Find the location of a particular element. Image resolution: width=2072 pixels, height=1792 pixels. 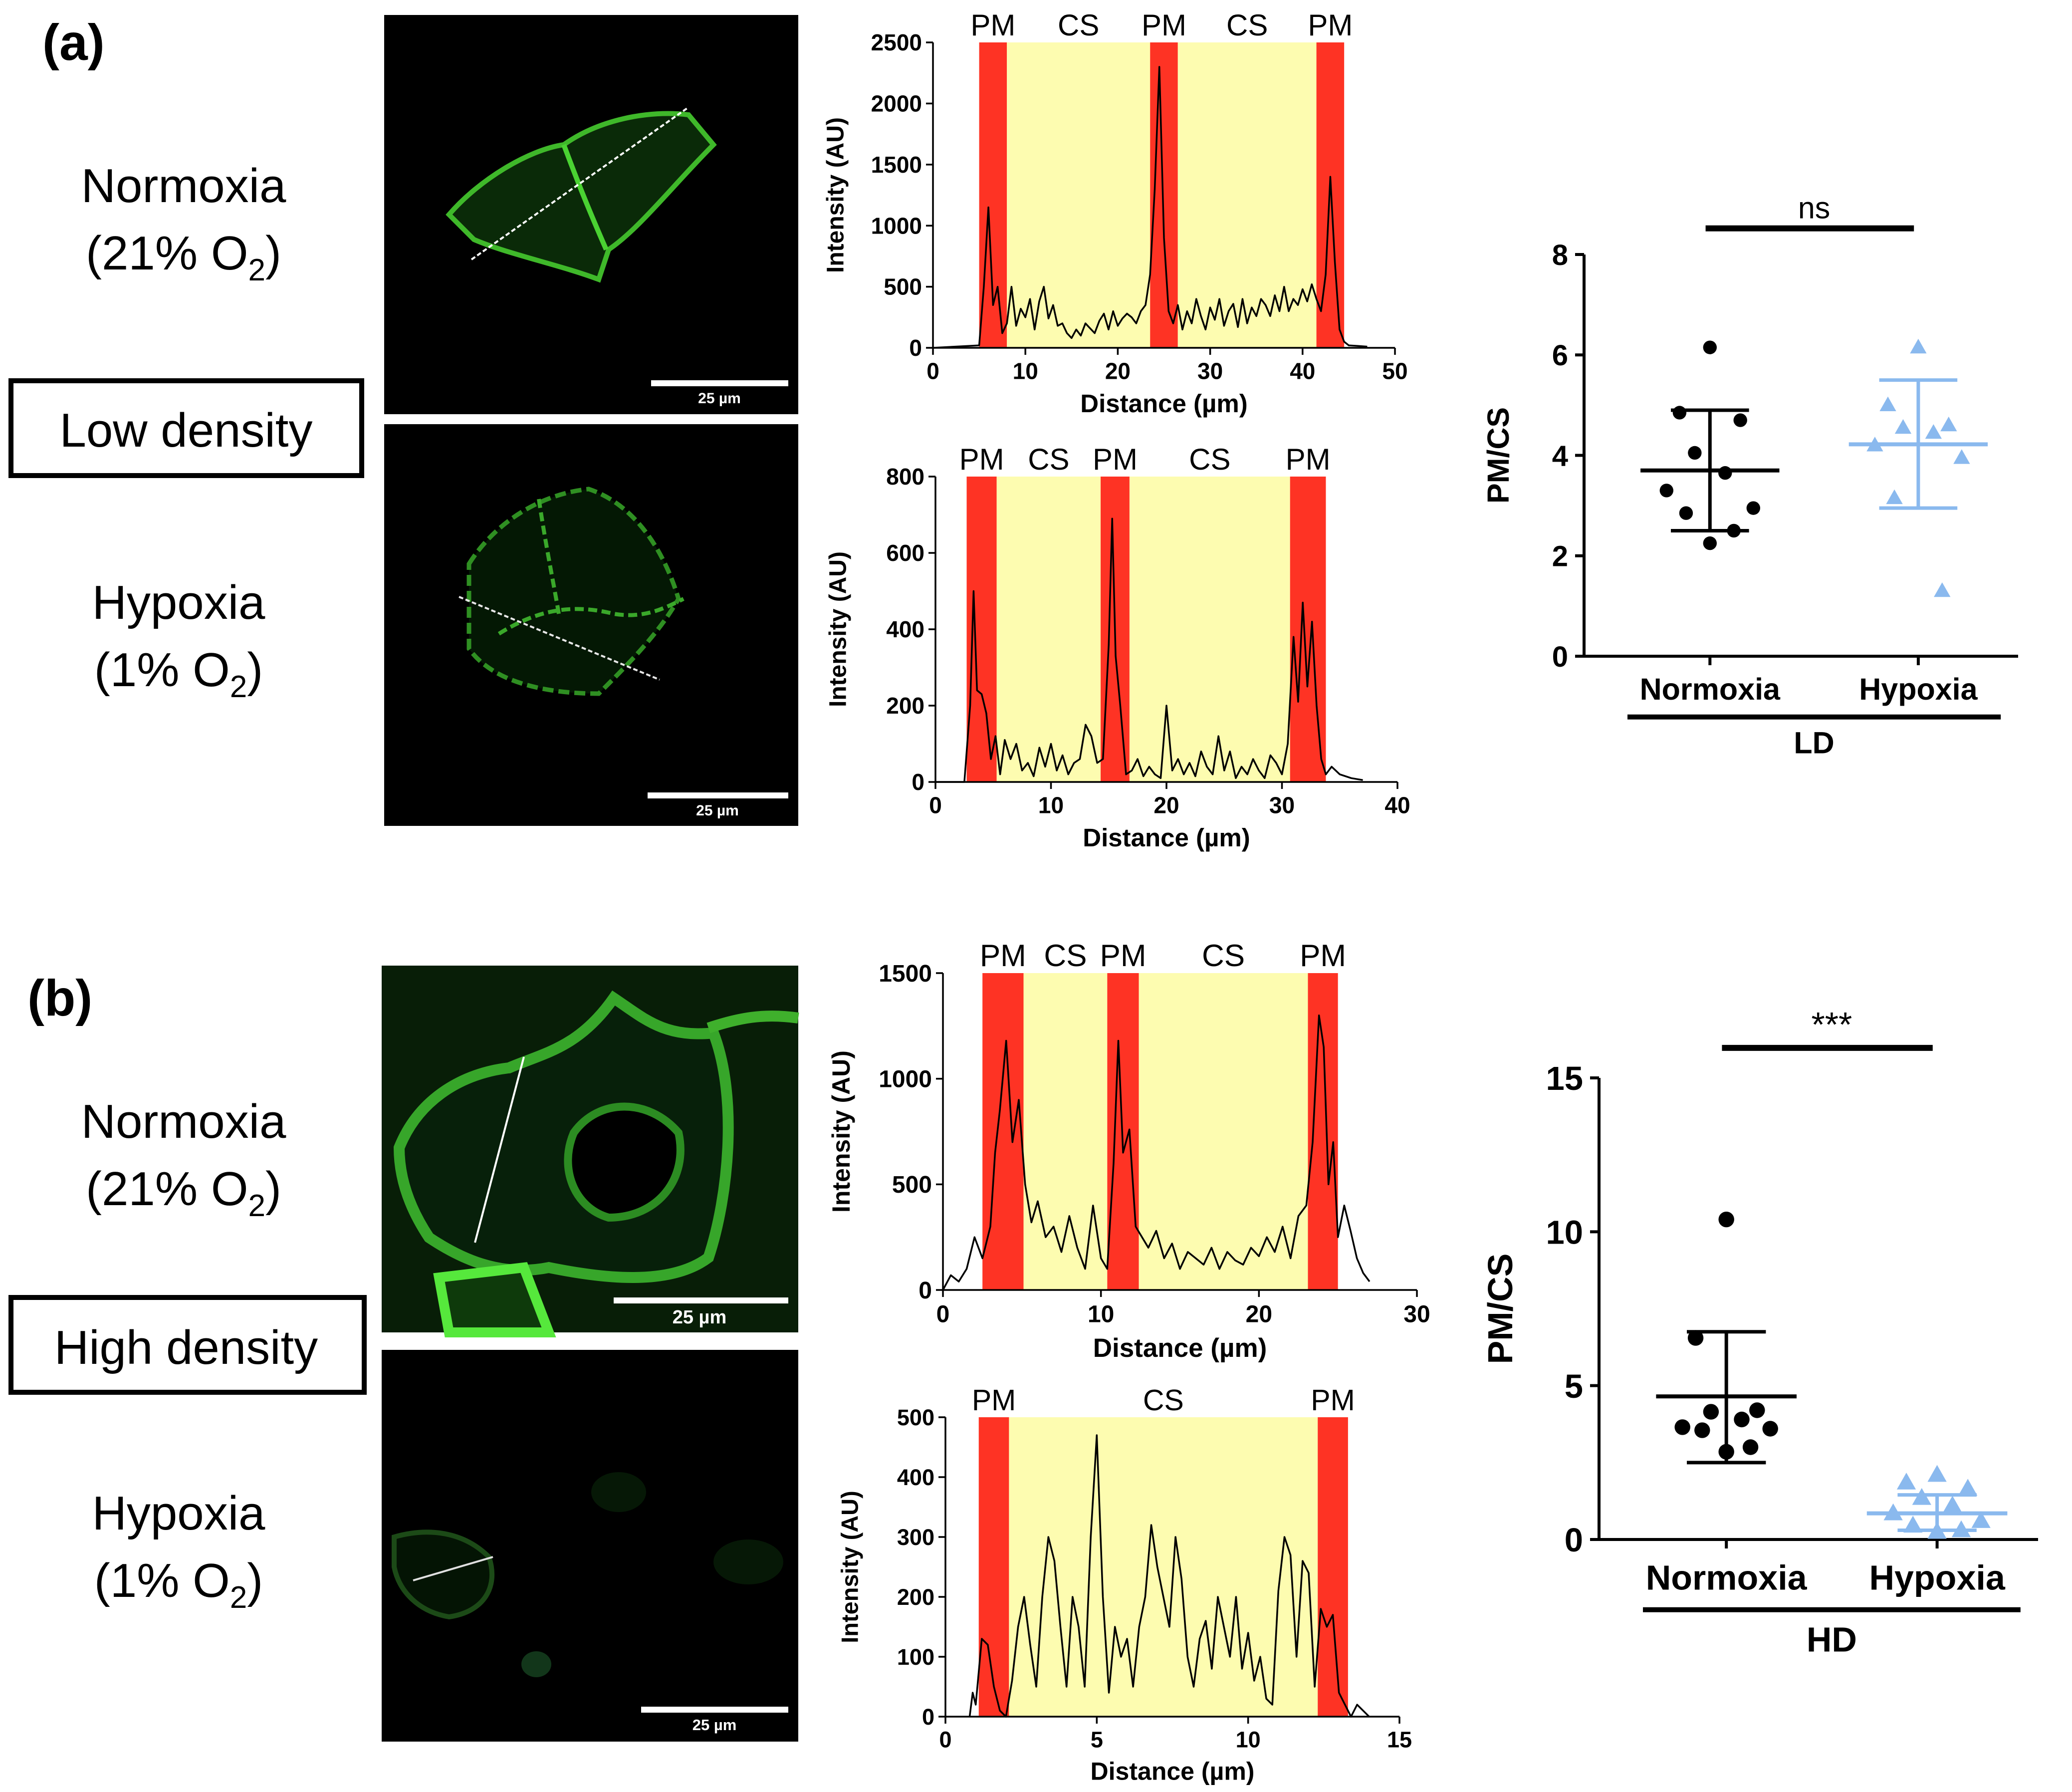

y-tick-label: 600 is located at coordinates (905, 553).